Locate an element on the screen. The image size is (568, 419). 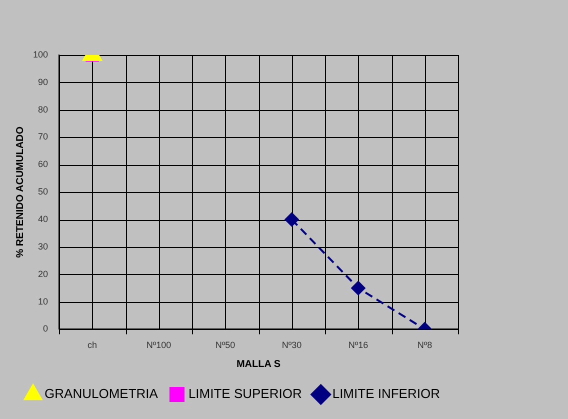
y-tick-label: 80 is located at coordinates (43, 109).